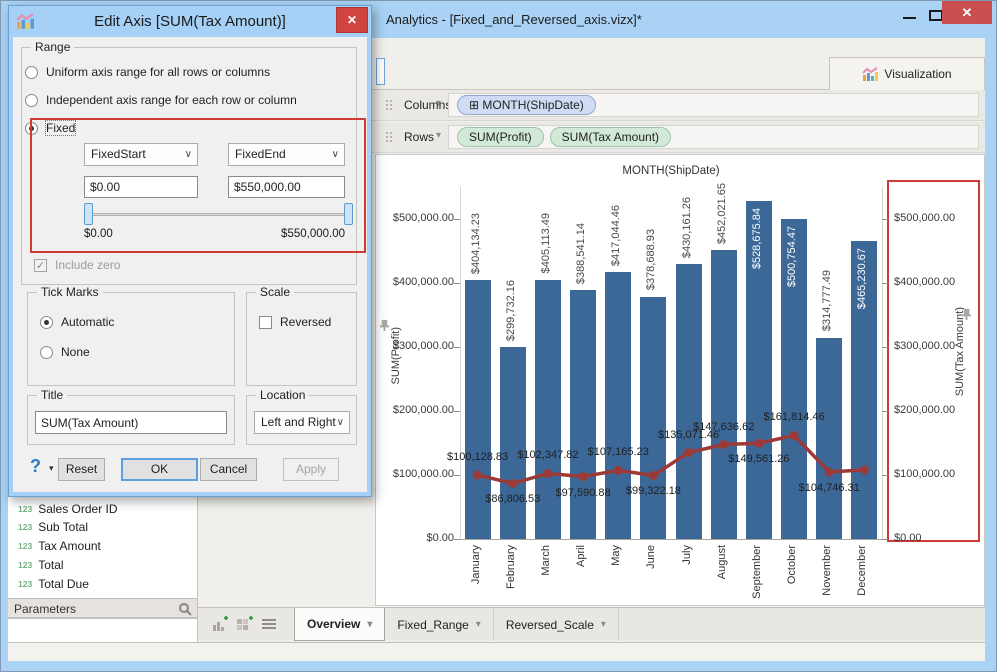 This screenshot has height=672, width=997. I want to click on columns-shelf-label: Columns, so click(428, 105).